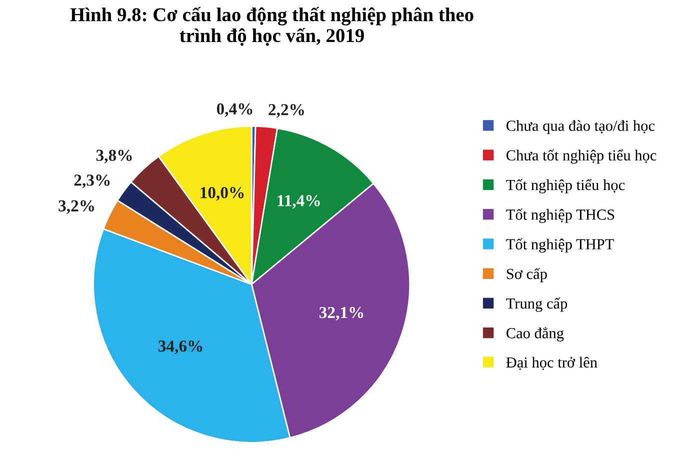 This screenshot has height=463, width=680. Describe the element at coordinates (299, 201) in the screenshot. I see `data-label: 11,4%` at that location.